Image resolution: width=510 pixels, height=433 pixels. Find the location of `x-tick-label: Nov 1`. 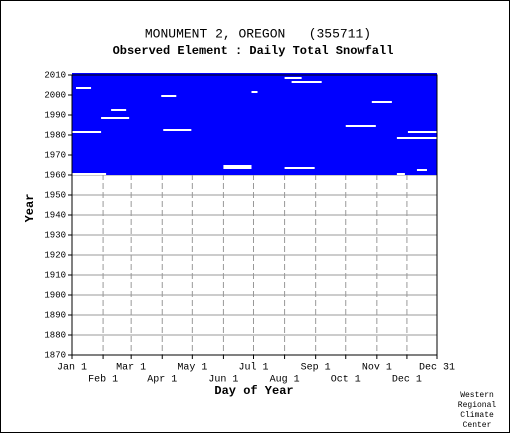

x-tick-label: Nov 1 is located at coordinates (377, 368).